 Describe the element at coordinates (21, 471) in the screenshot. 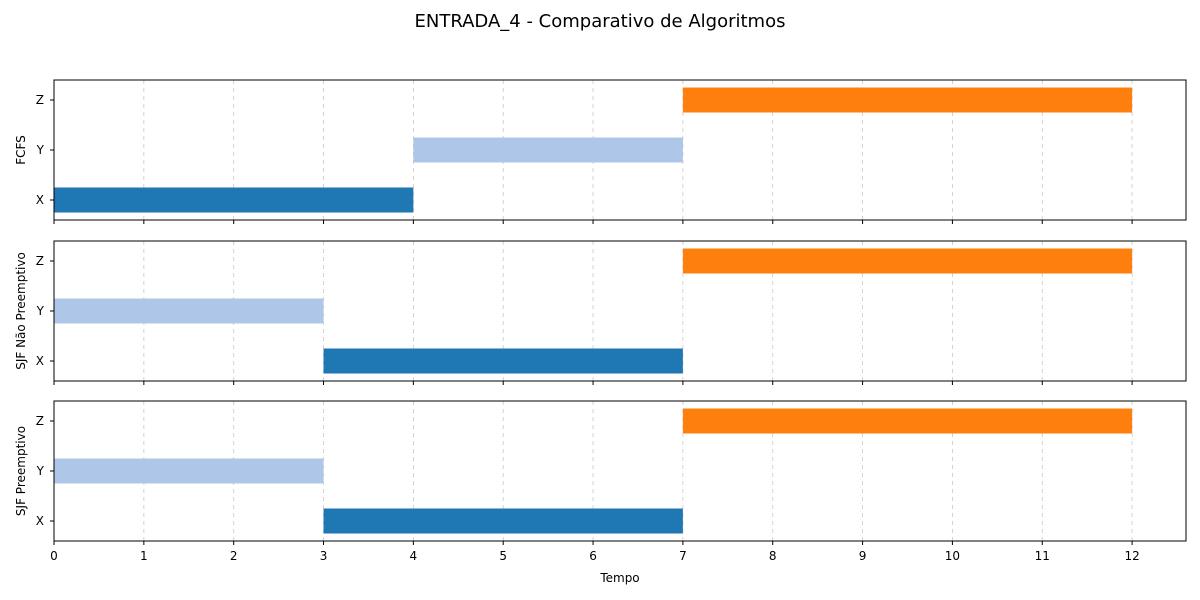

I see `y-axis-title: SJF Preemptivo` at that location.